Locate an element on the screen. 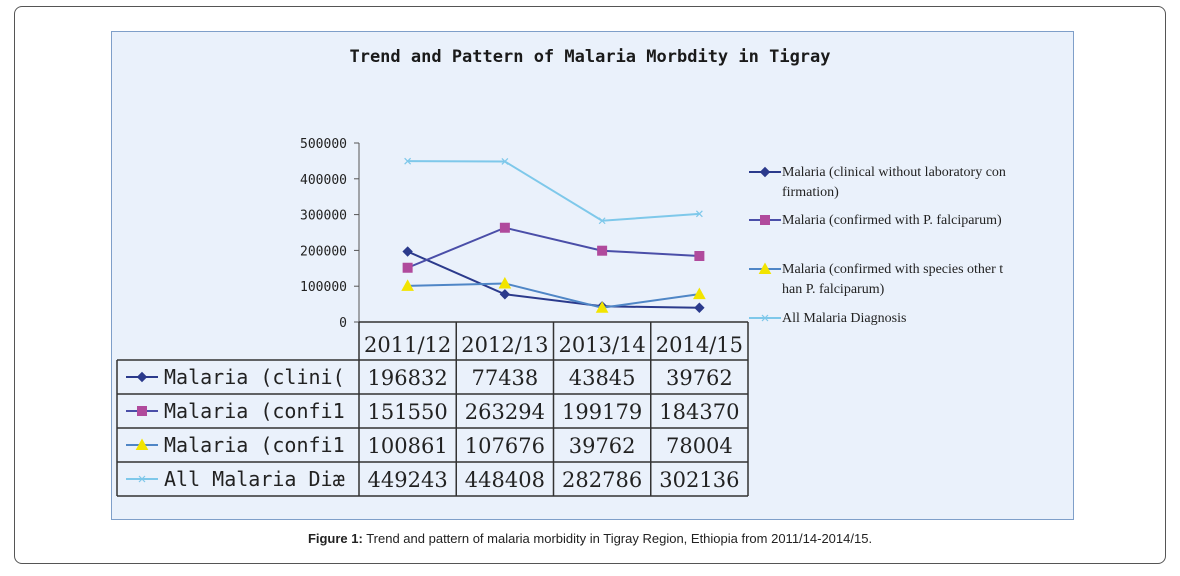 The image size is (1180, 576). data-label: 43845 is located at coordinates (602, 378).